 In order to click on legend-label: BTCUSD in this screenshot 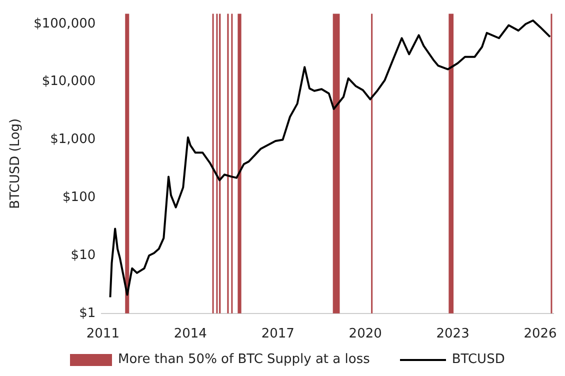, I will do `click(478, 359)`.